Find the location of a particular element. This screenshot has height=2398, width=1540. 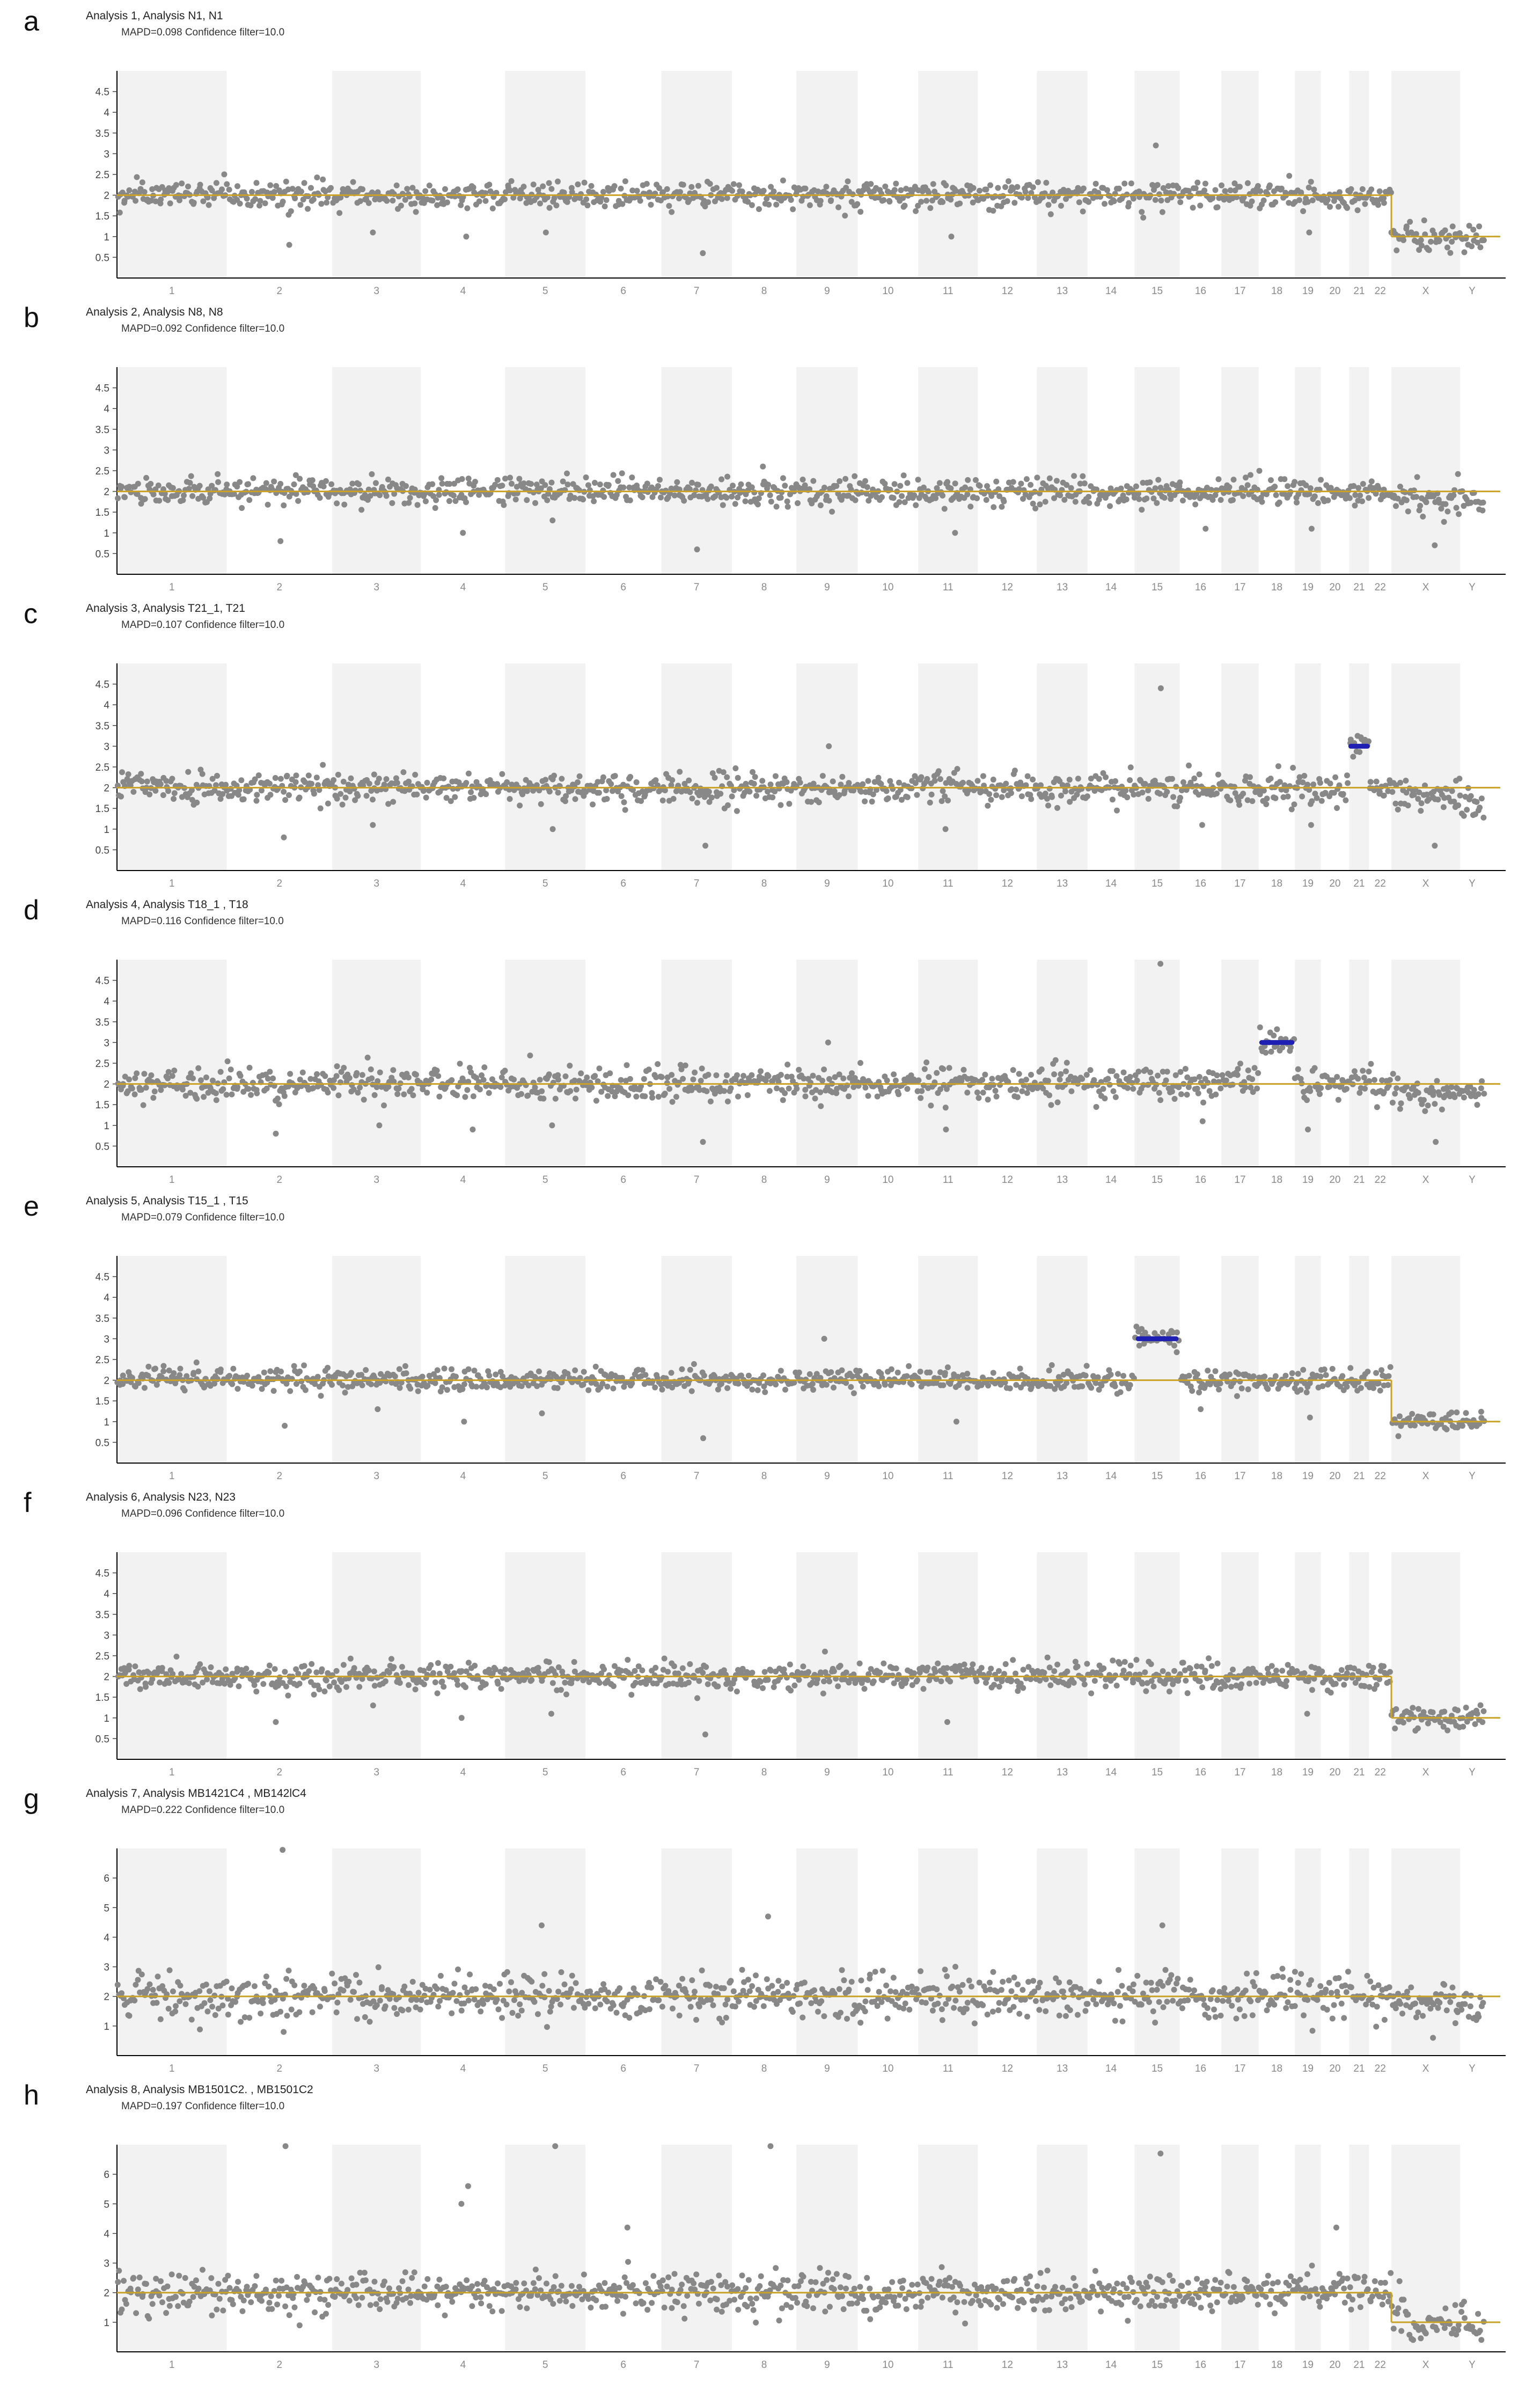

x-tick-label: 17 is located at coordinates (1239, 1180).